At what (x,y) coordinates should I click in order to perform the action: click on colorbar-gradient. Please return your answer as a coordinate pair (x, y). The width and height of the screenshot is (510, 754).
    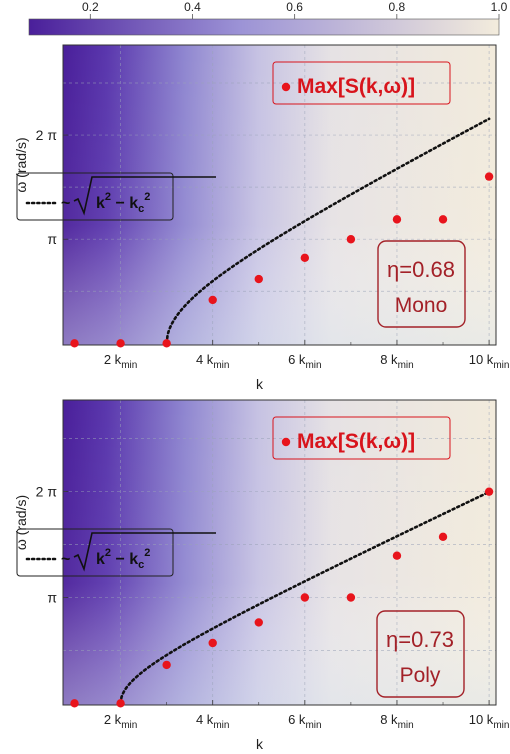
    Looking at the image, I should click on (264, 27).